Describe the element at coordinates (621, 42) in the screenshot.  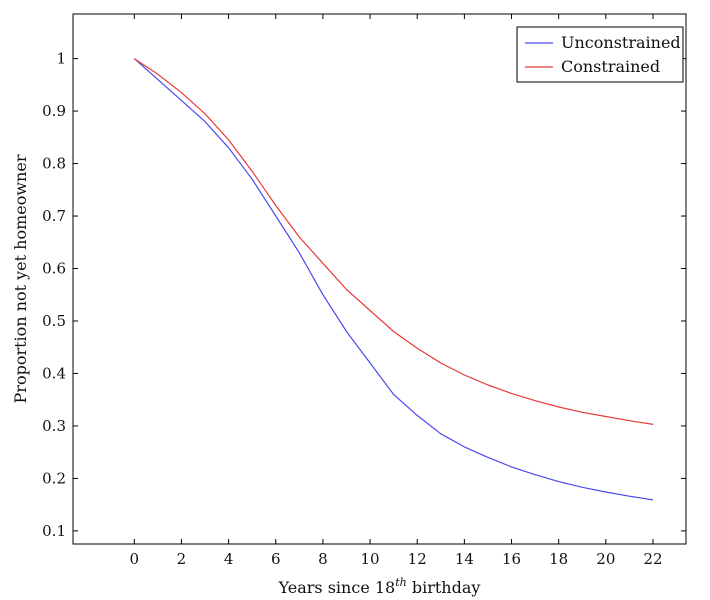
I see `legend-label-unconstrained: Unconstrained` at that location.